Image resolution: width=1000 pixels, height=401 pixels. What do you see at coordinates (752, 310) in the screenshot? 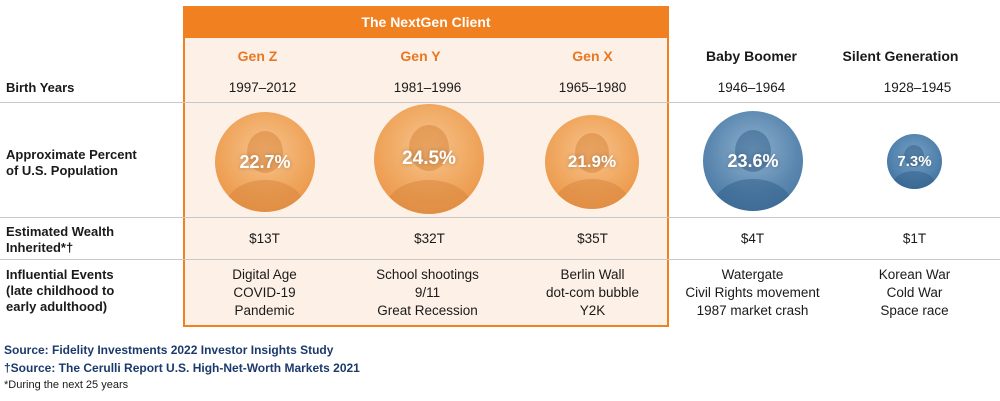
I see `event-item: 1987 market crash` at bounding box center [752, 310].